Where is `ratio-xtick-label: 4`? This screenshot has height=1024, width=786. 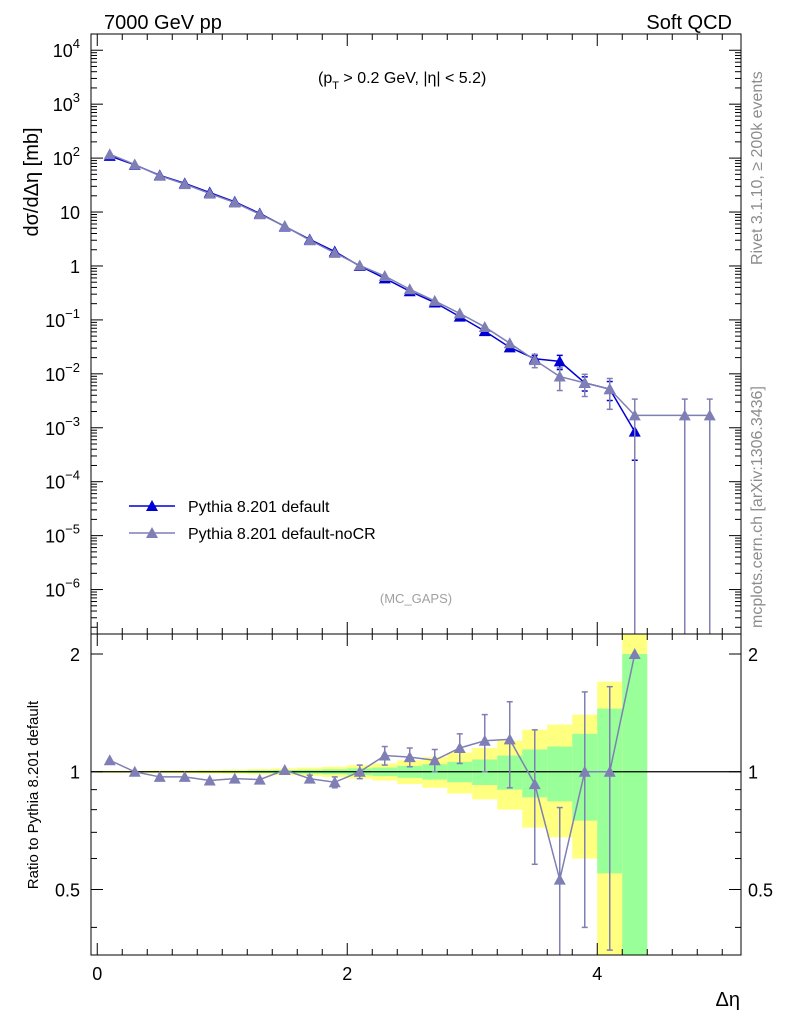
ratio-xtick-label: 4 is located at coordinates (597, 974).